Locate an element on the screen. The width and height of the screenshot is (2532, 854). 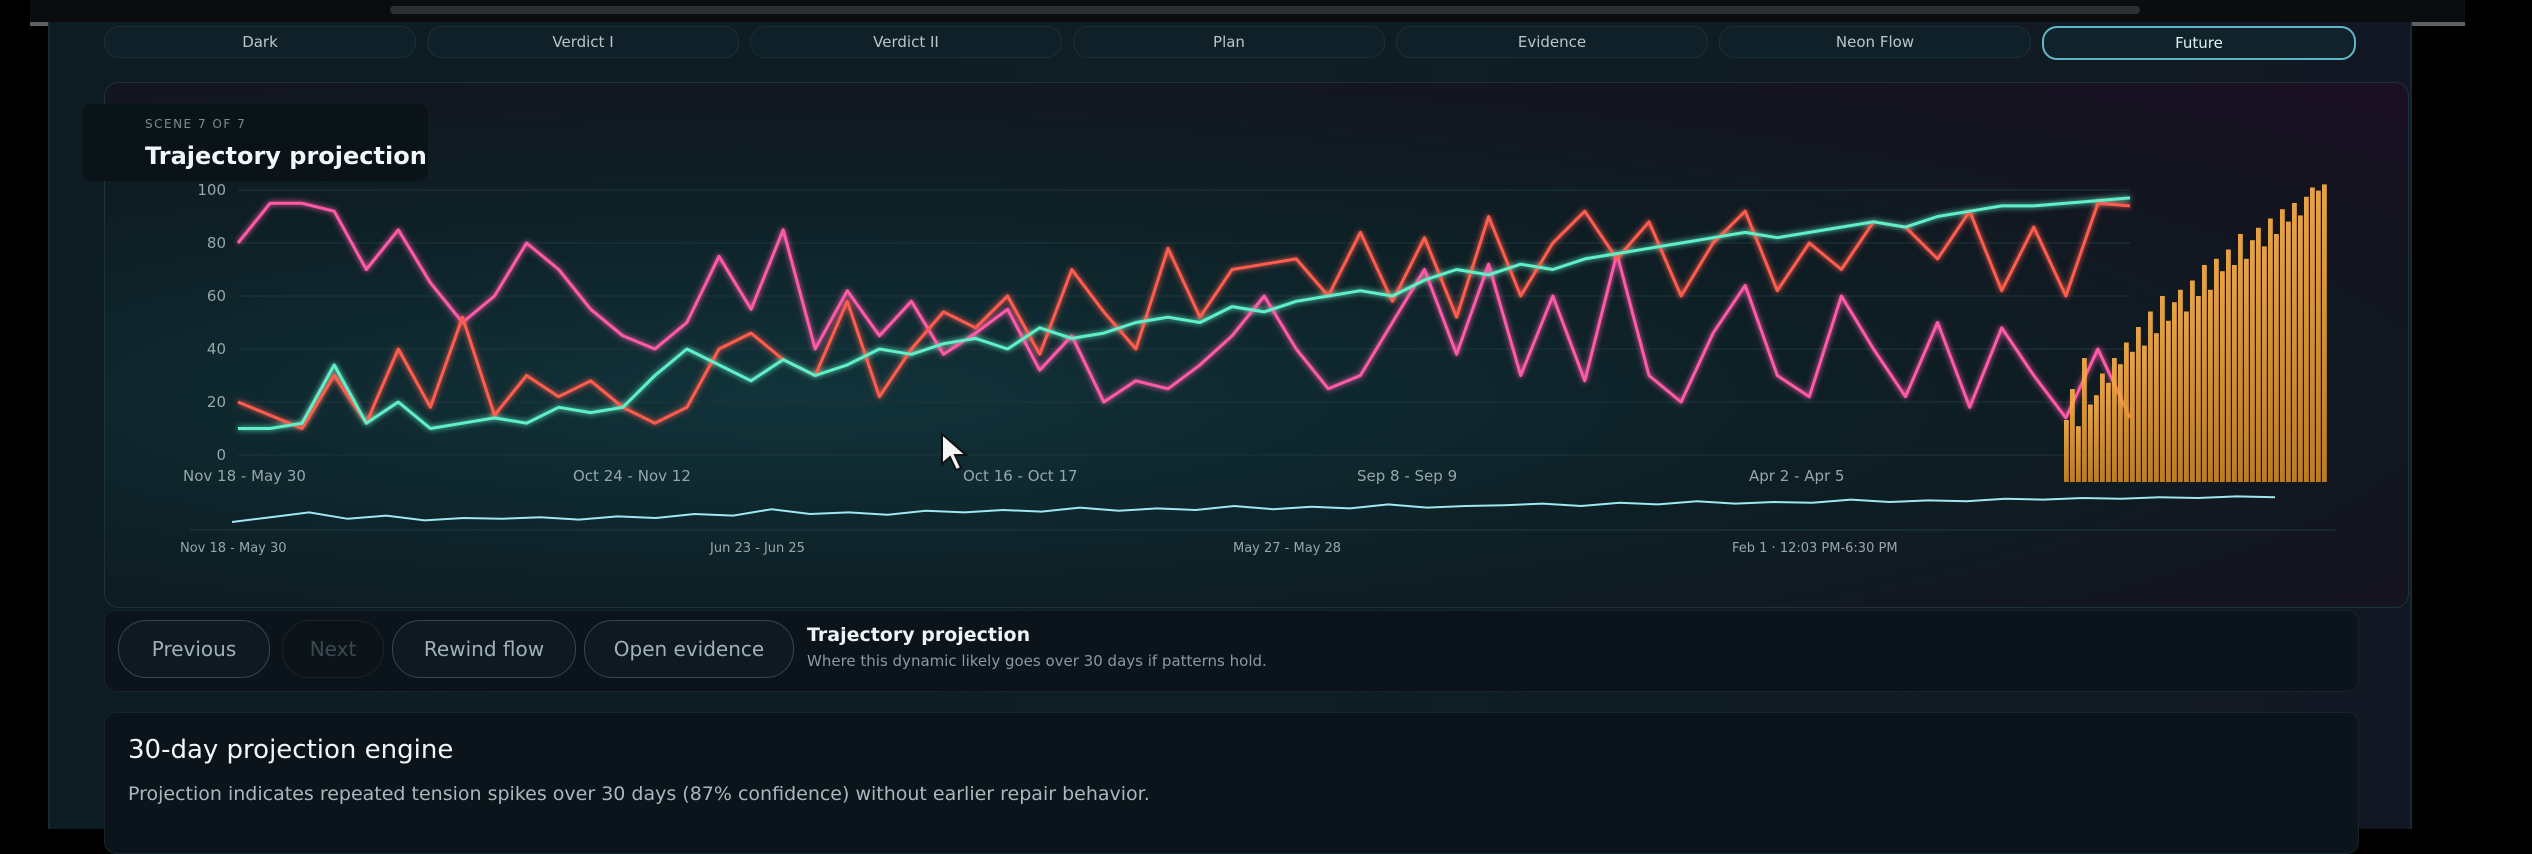
mouse-cursor-icon is located at coordinates (955, 452).